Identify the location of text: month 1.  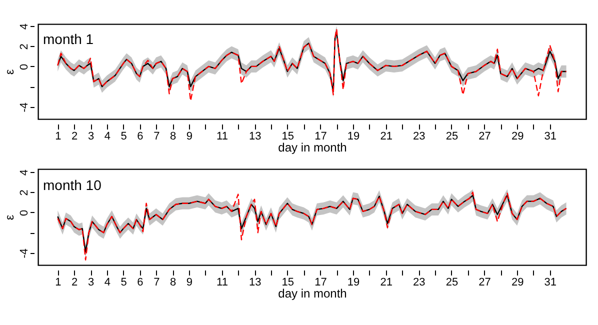
(68, 38).